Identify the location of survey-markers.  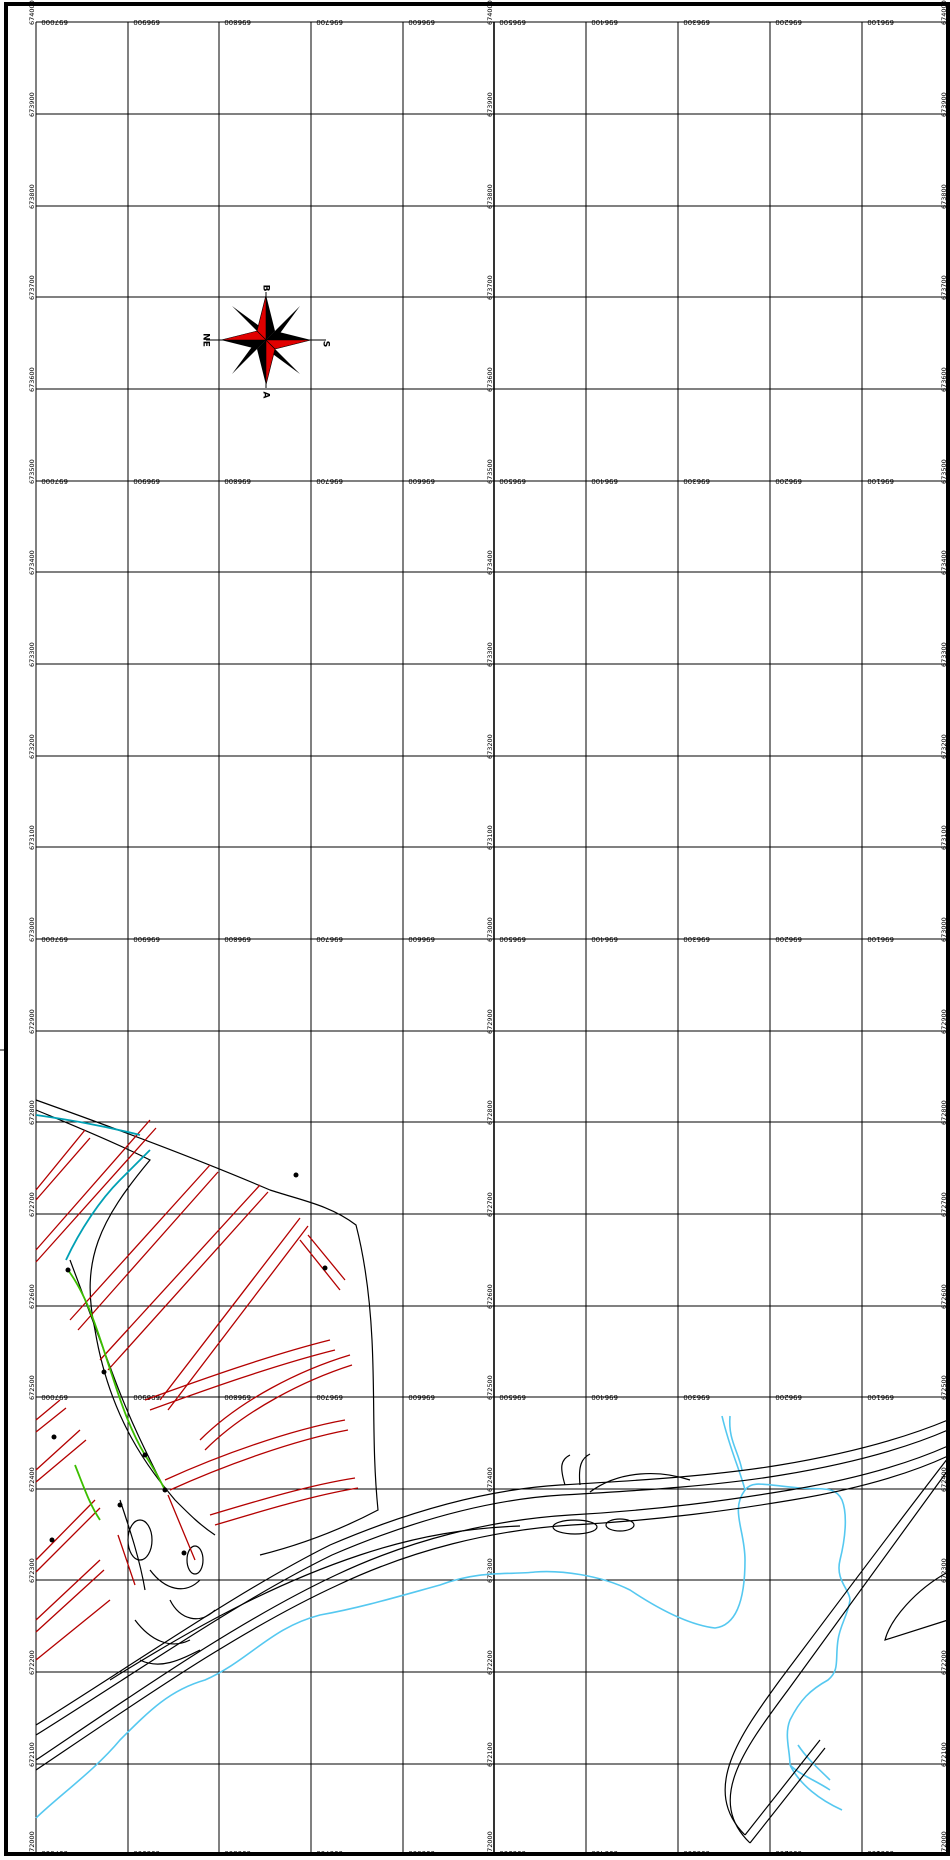
(188, 1364).